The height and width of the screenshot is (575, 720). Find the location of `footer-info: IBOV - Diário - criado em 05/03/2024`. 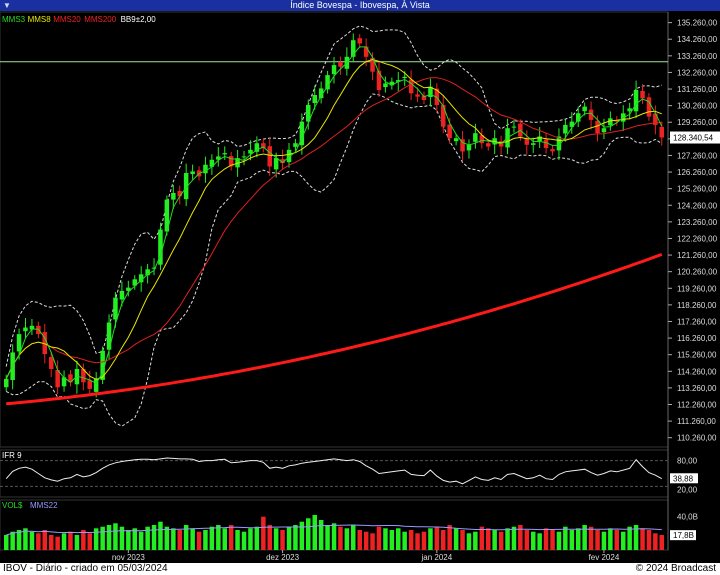

footer-info: IBOV - Diário - criado em 05/03/2024 is located at coordinates (85, 568).